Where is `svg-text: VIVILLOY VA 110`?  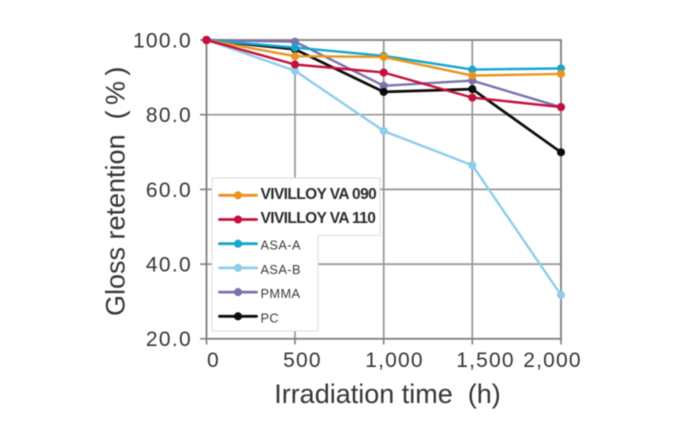 svg-text: VIVILLOY VA 110 is located at coordinates (318, 218).